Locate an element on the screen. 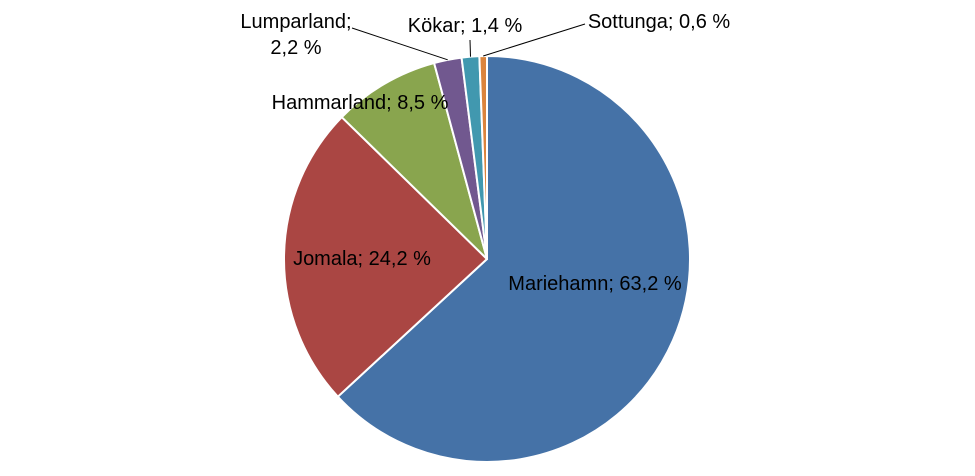 This screenshot has height=476, width=975. label-lumparland-line2: 2,2 % is located at coordinates (295, 48).